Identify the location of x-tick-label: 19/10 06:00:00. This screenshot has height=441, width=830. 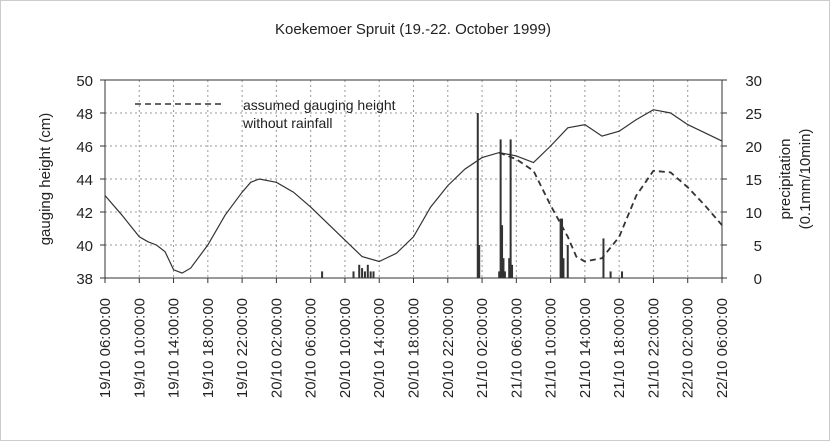
(105, 348).